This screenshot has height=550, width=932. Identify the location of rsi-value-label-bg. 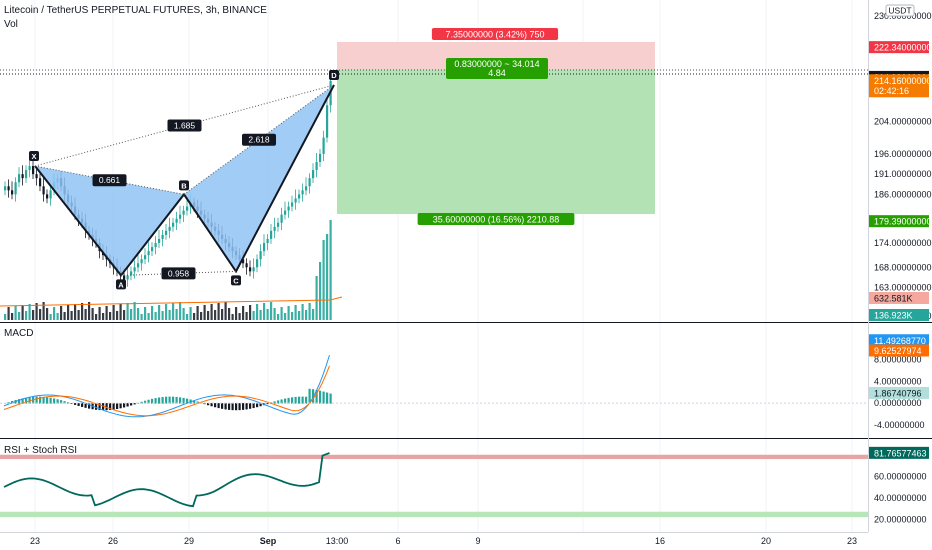
(899, 452).